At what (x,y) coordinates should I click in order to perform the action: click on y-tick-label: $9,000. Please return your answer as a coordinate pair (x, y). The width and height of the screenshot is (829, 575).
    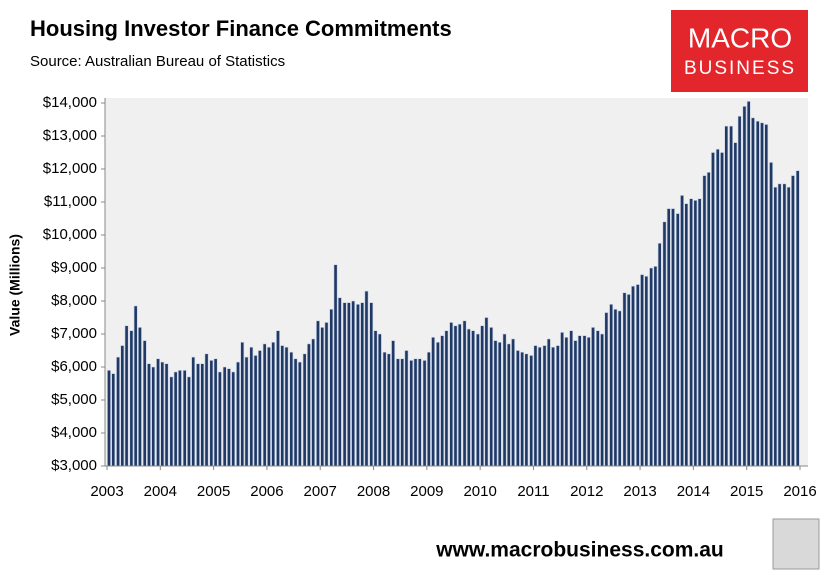
    Looking at the image, I should click on (74, 267).